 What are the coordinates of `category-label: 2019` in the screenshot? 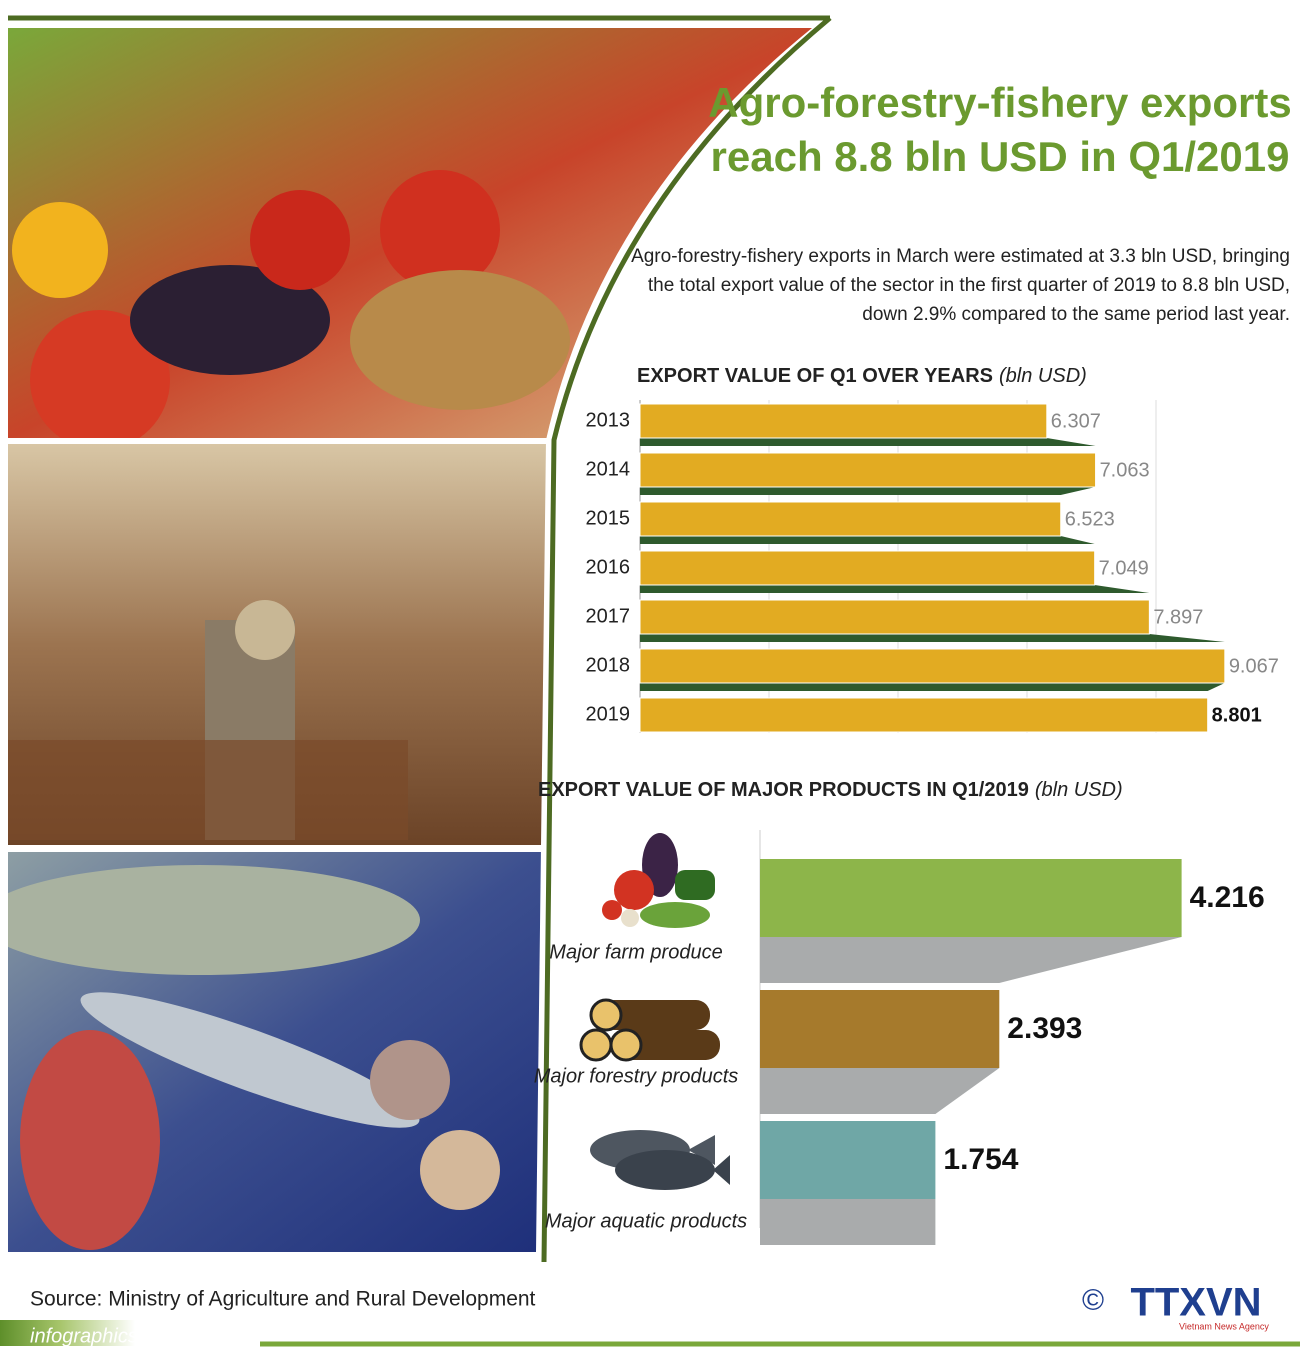 It's located at (608, 714).